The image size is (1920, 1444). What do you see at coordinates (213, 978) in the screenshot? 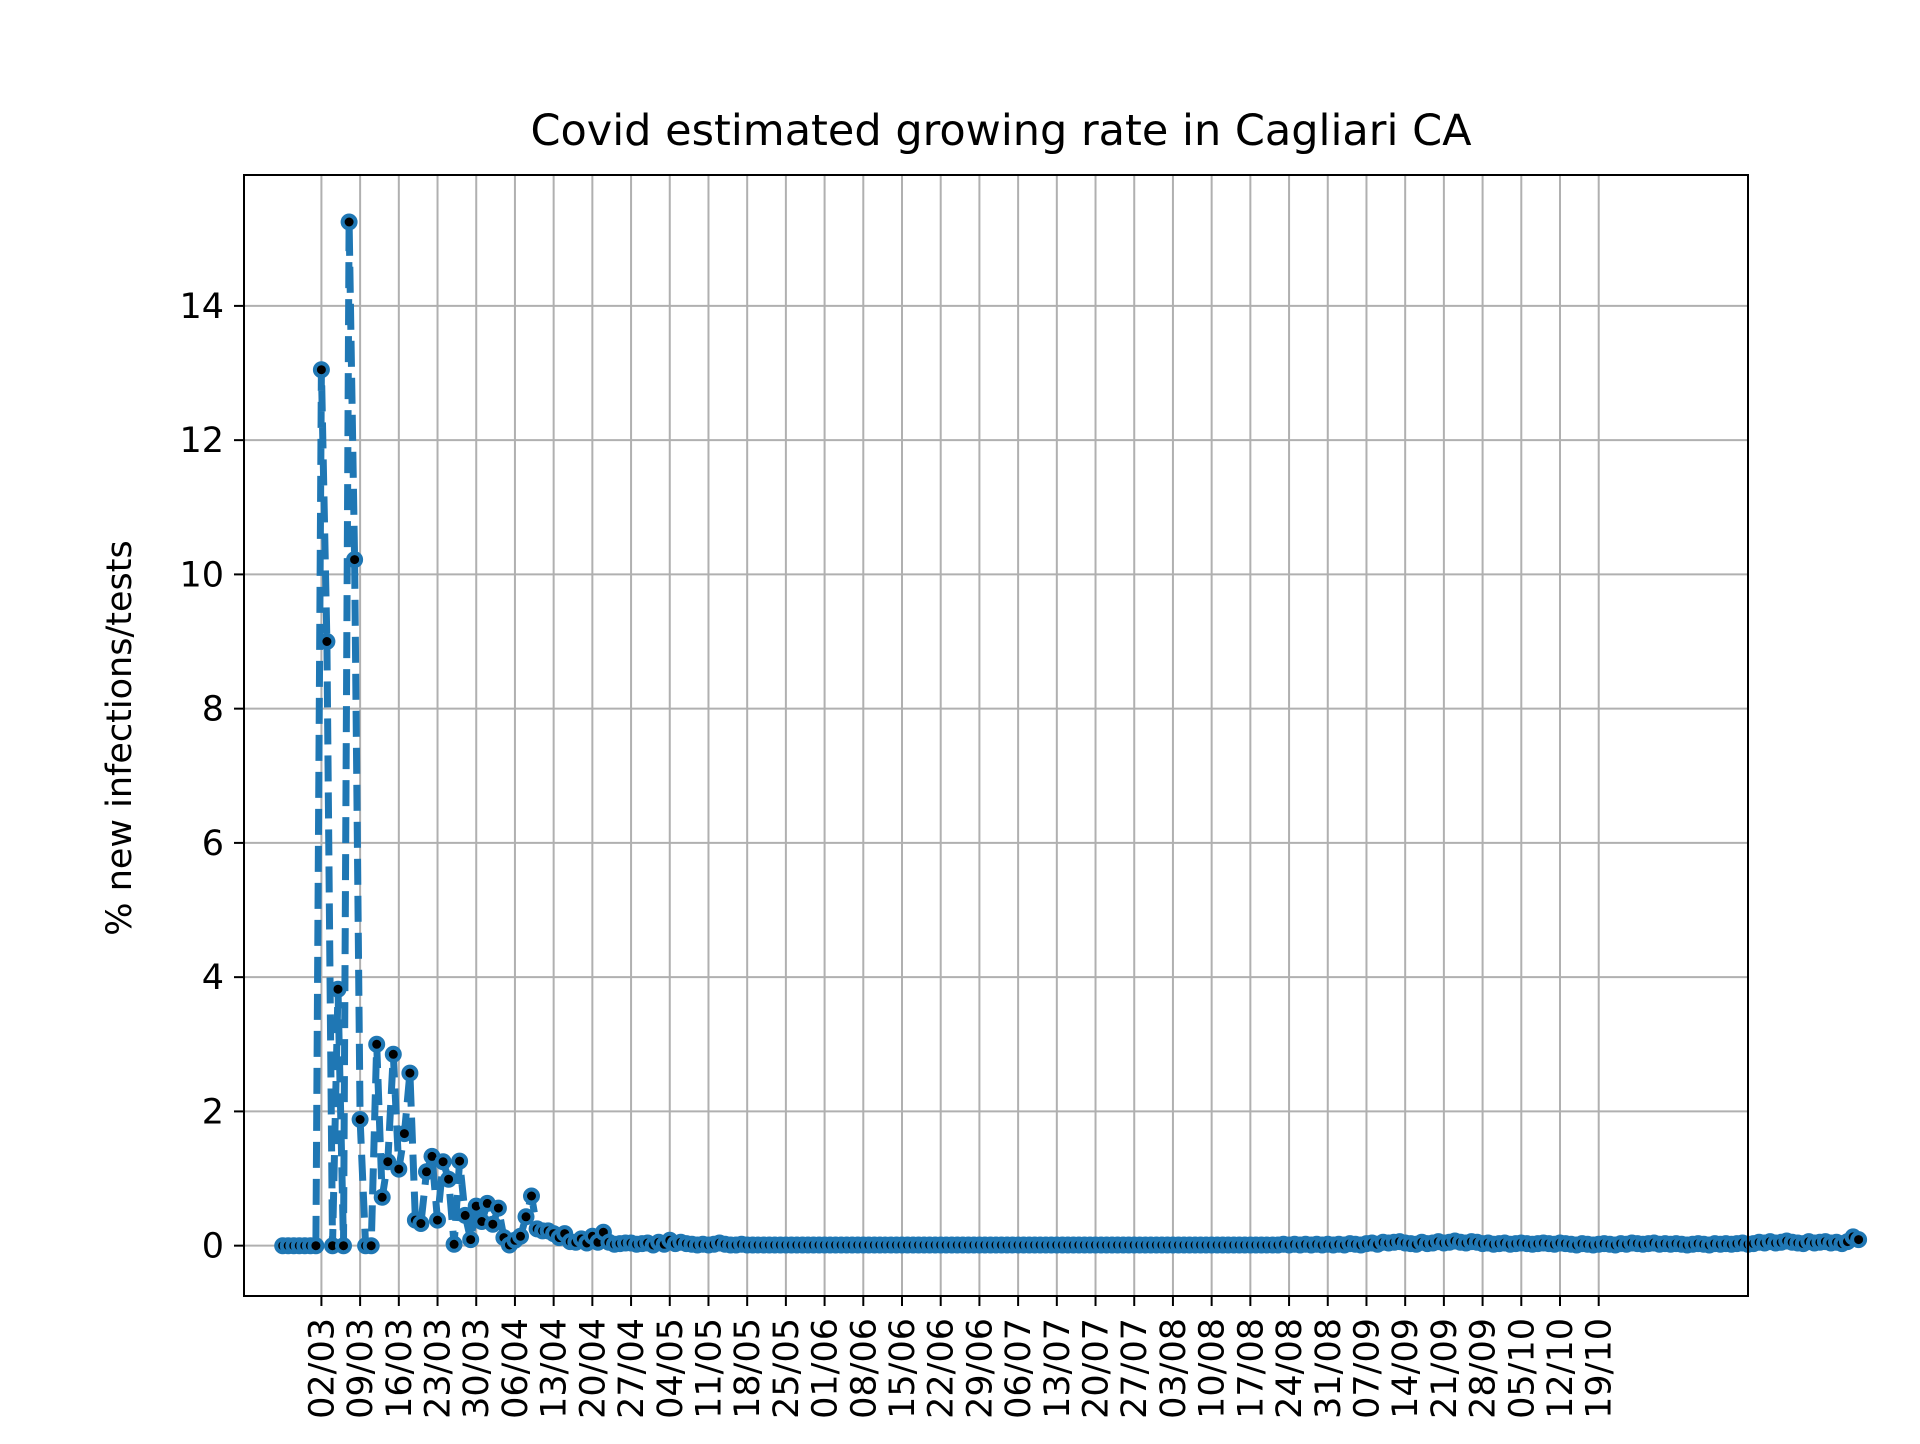
I see `y-tick-label: 4` at bounding box center [213, 978].